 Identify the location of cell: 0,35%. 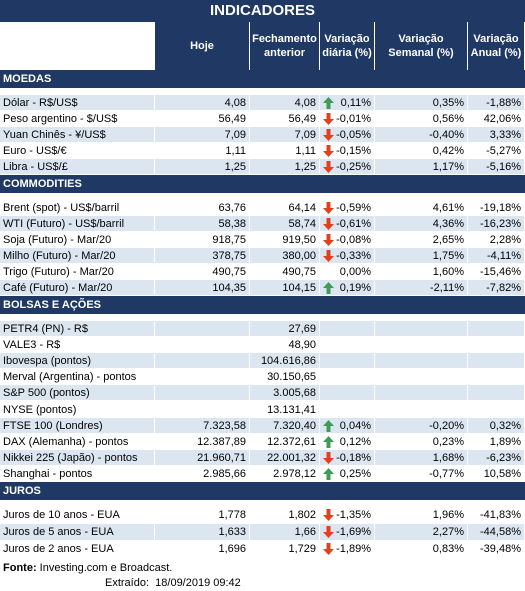
(421, 103).